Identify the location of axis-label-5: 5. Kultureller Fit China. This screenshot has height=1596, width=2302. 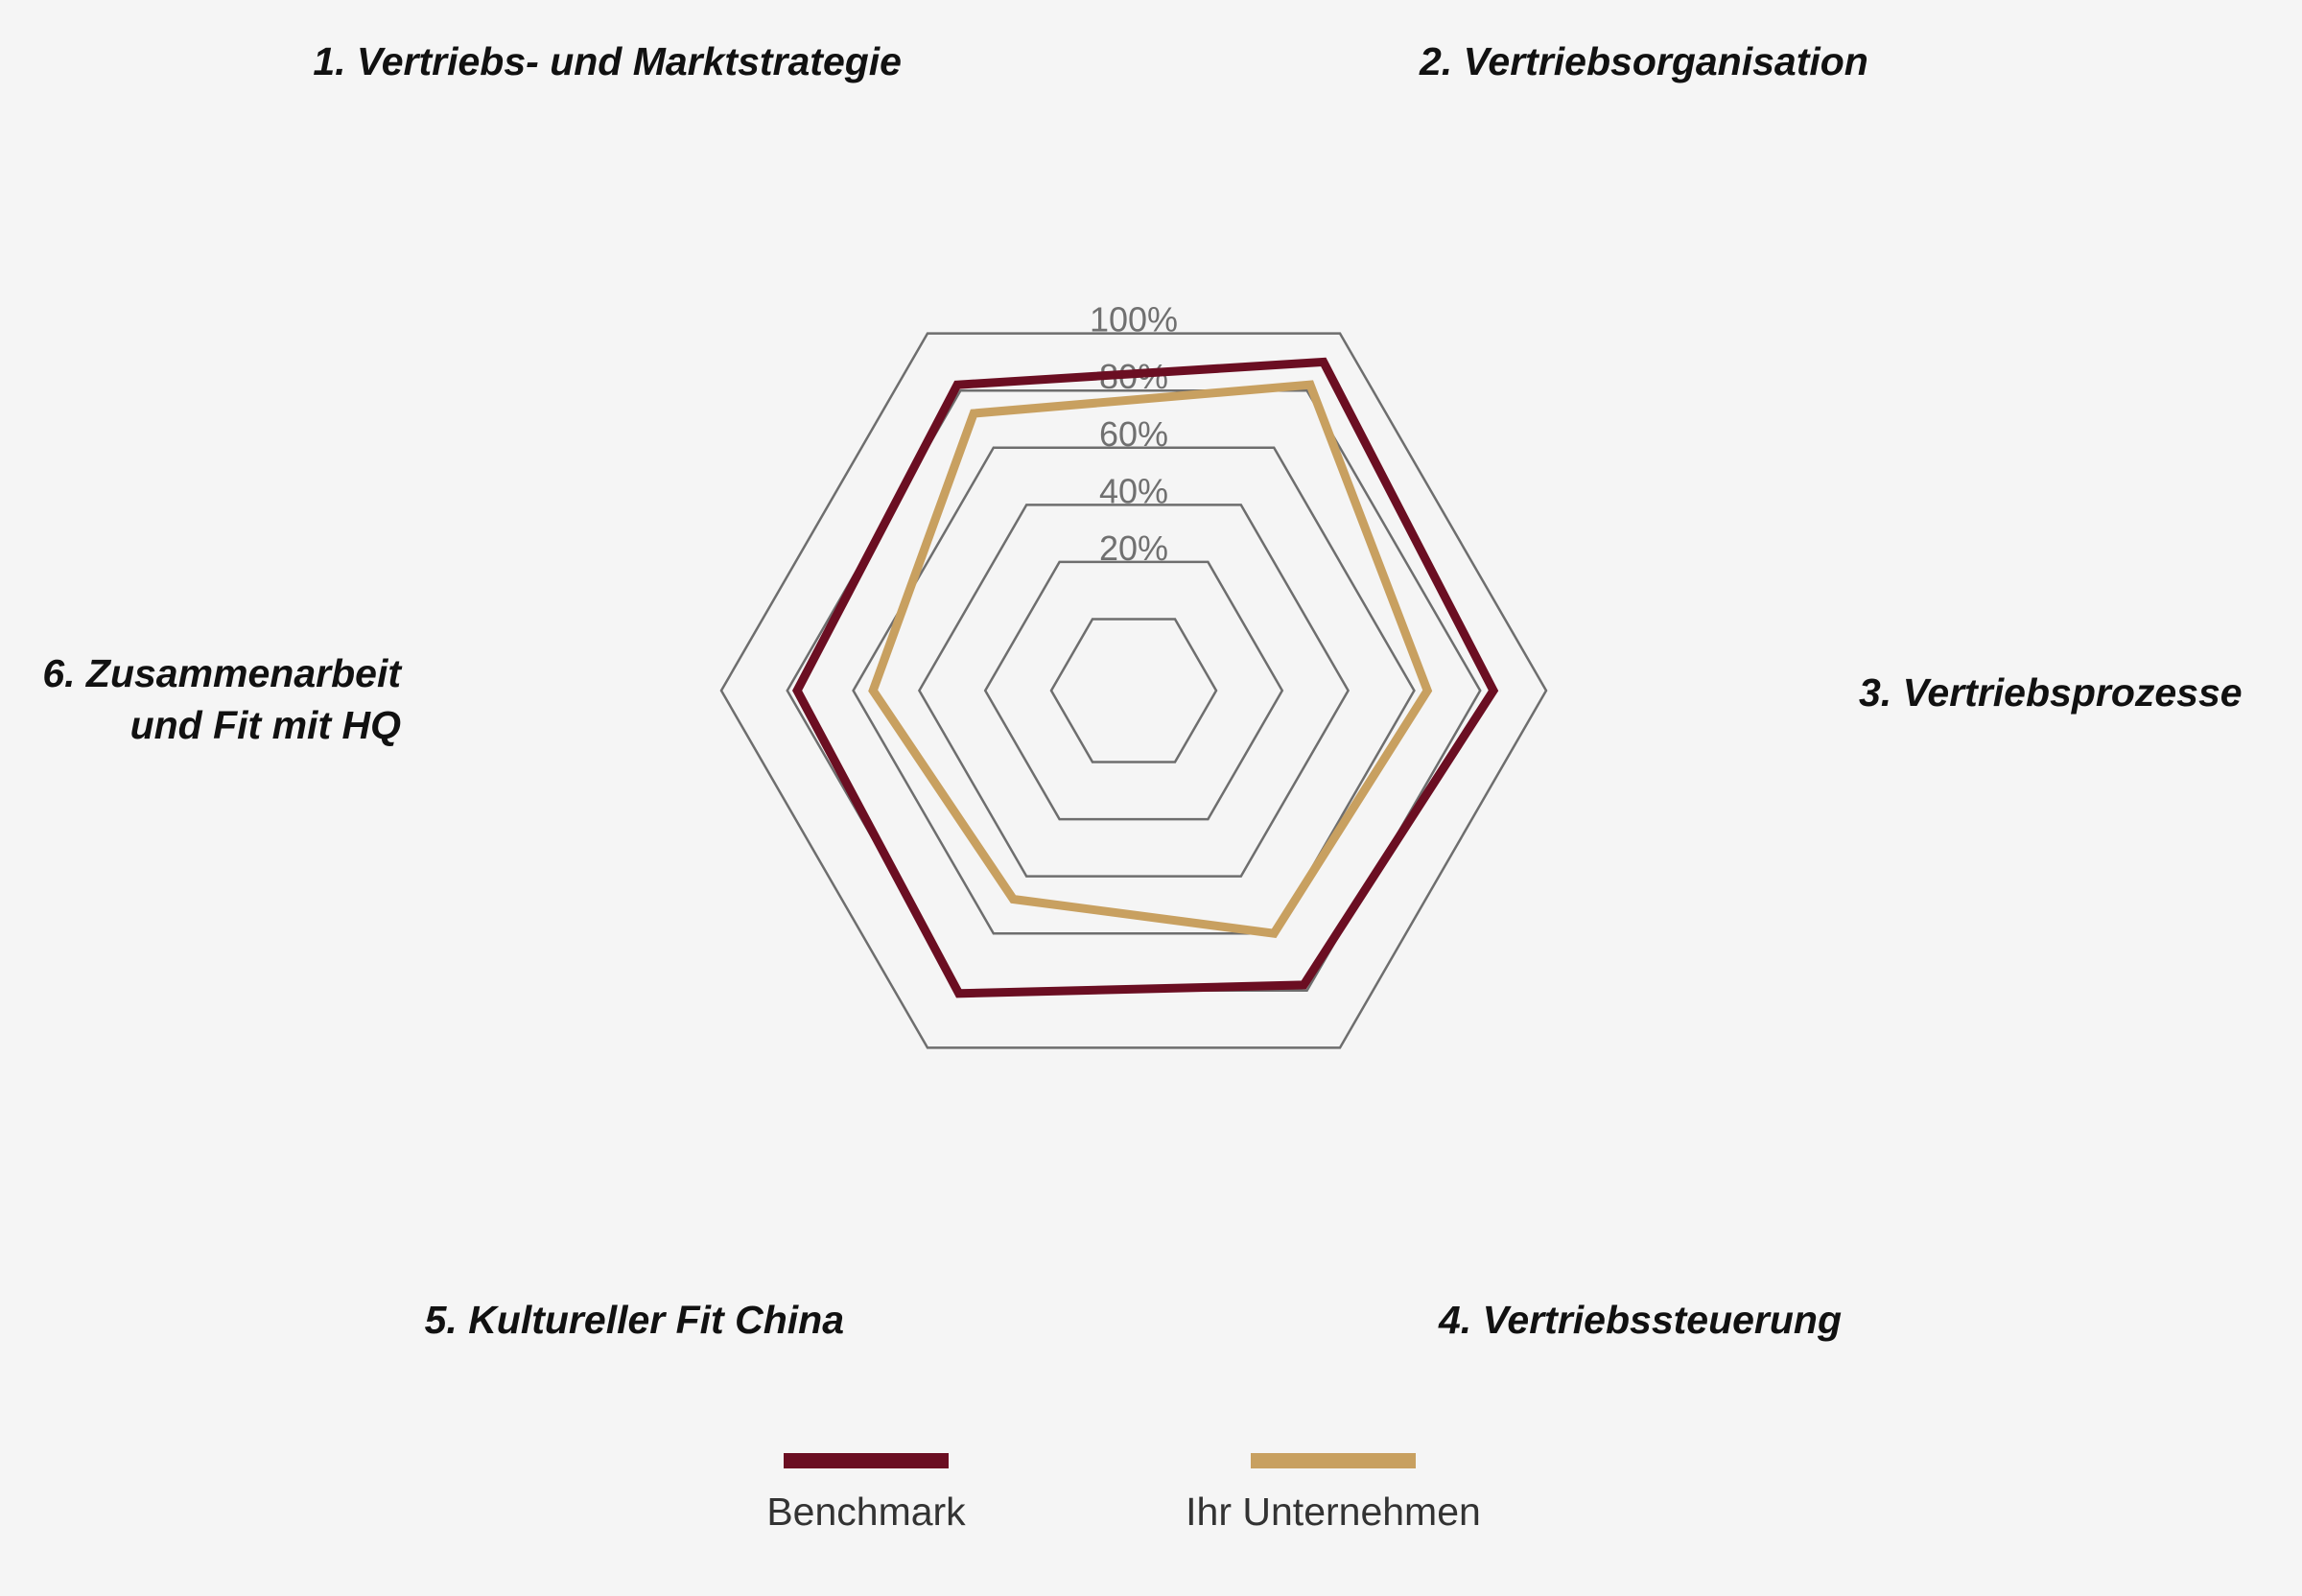
(634, 1320).